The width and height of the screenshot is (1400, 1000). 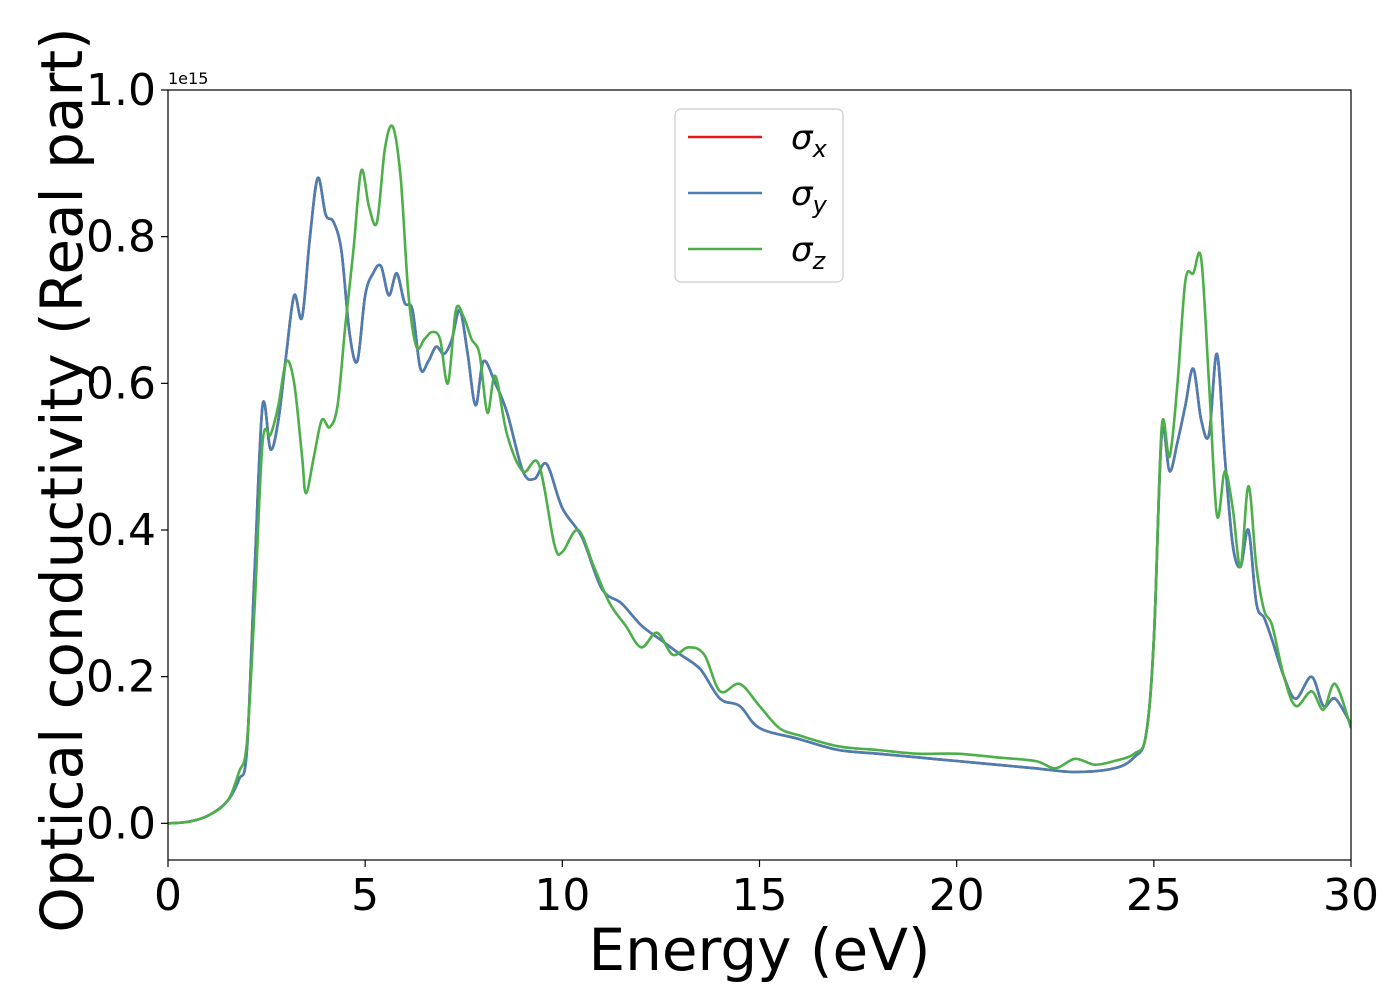 What do you see at coordinates (121, 677) in the screenshot?
I see `y-tick-label: 0.2` at bounding box center [121, 677].